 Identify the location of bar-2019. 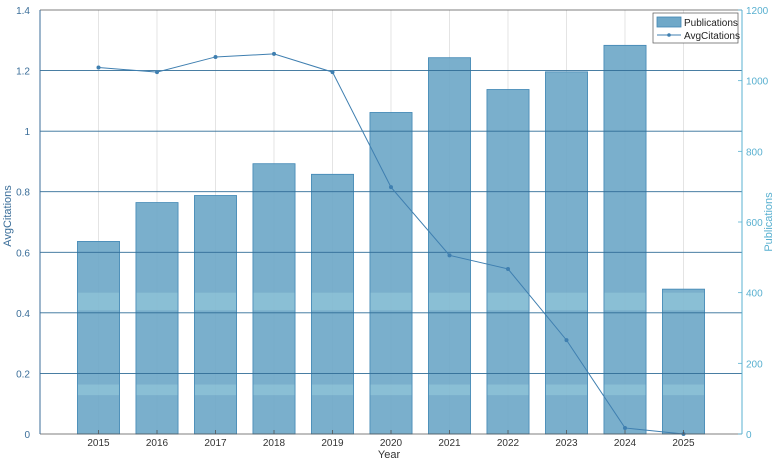
(332, 304).